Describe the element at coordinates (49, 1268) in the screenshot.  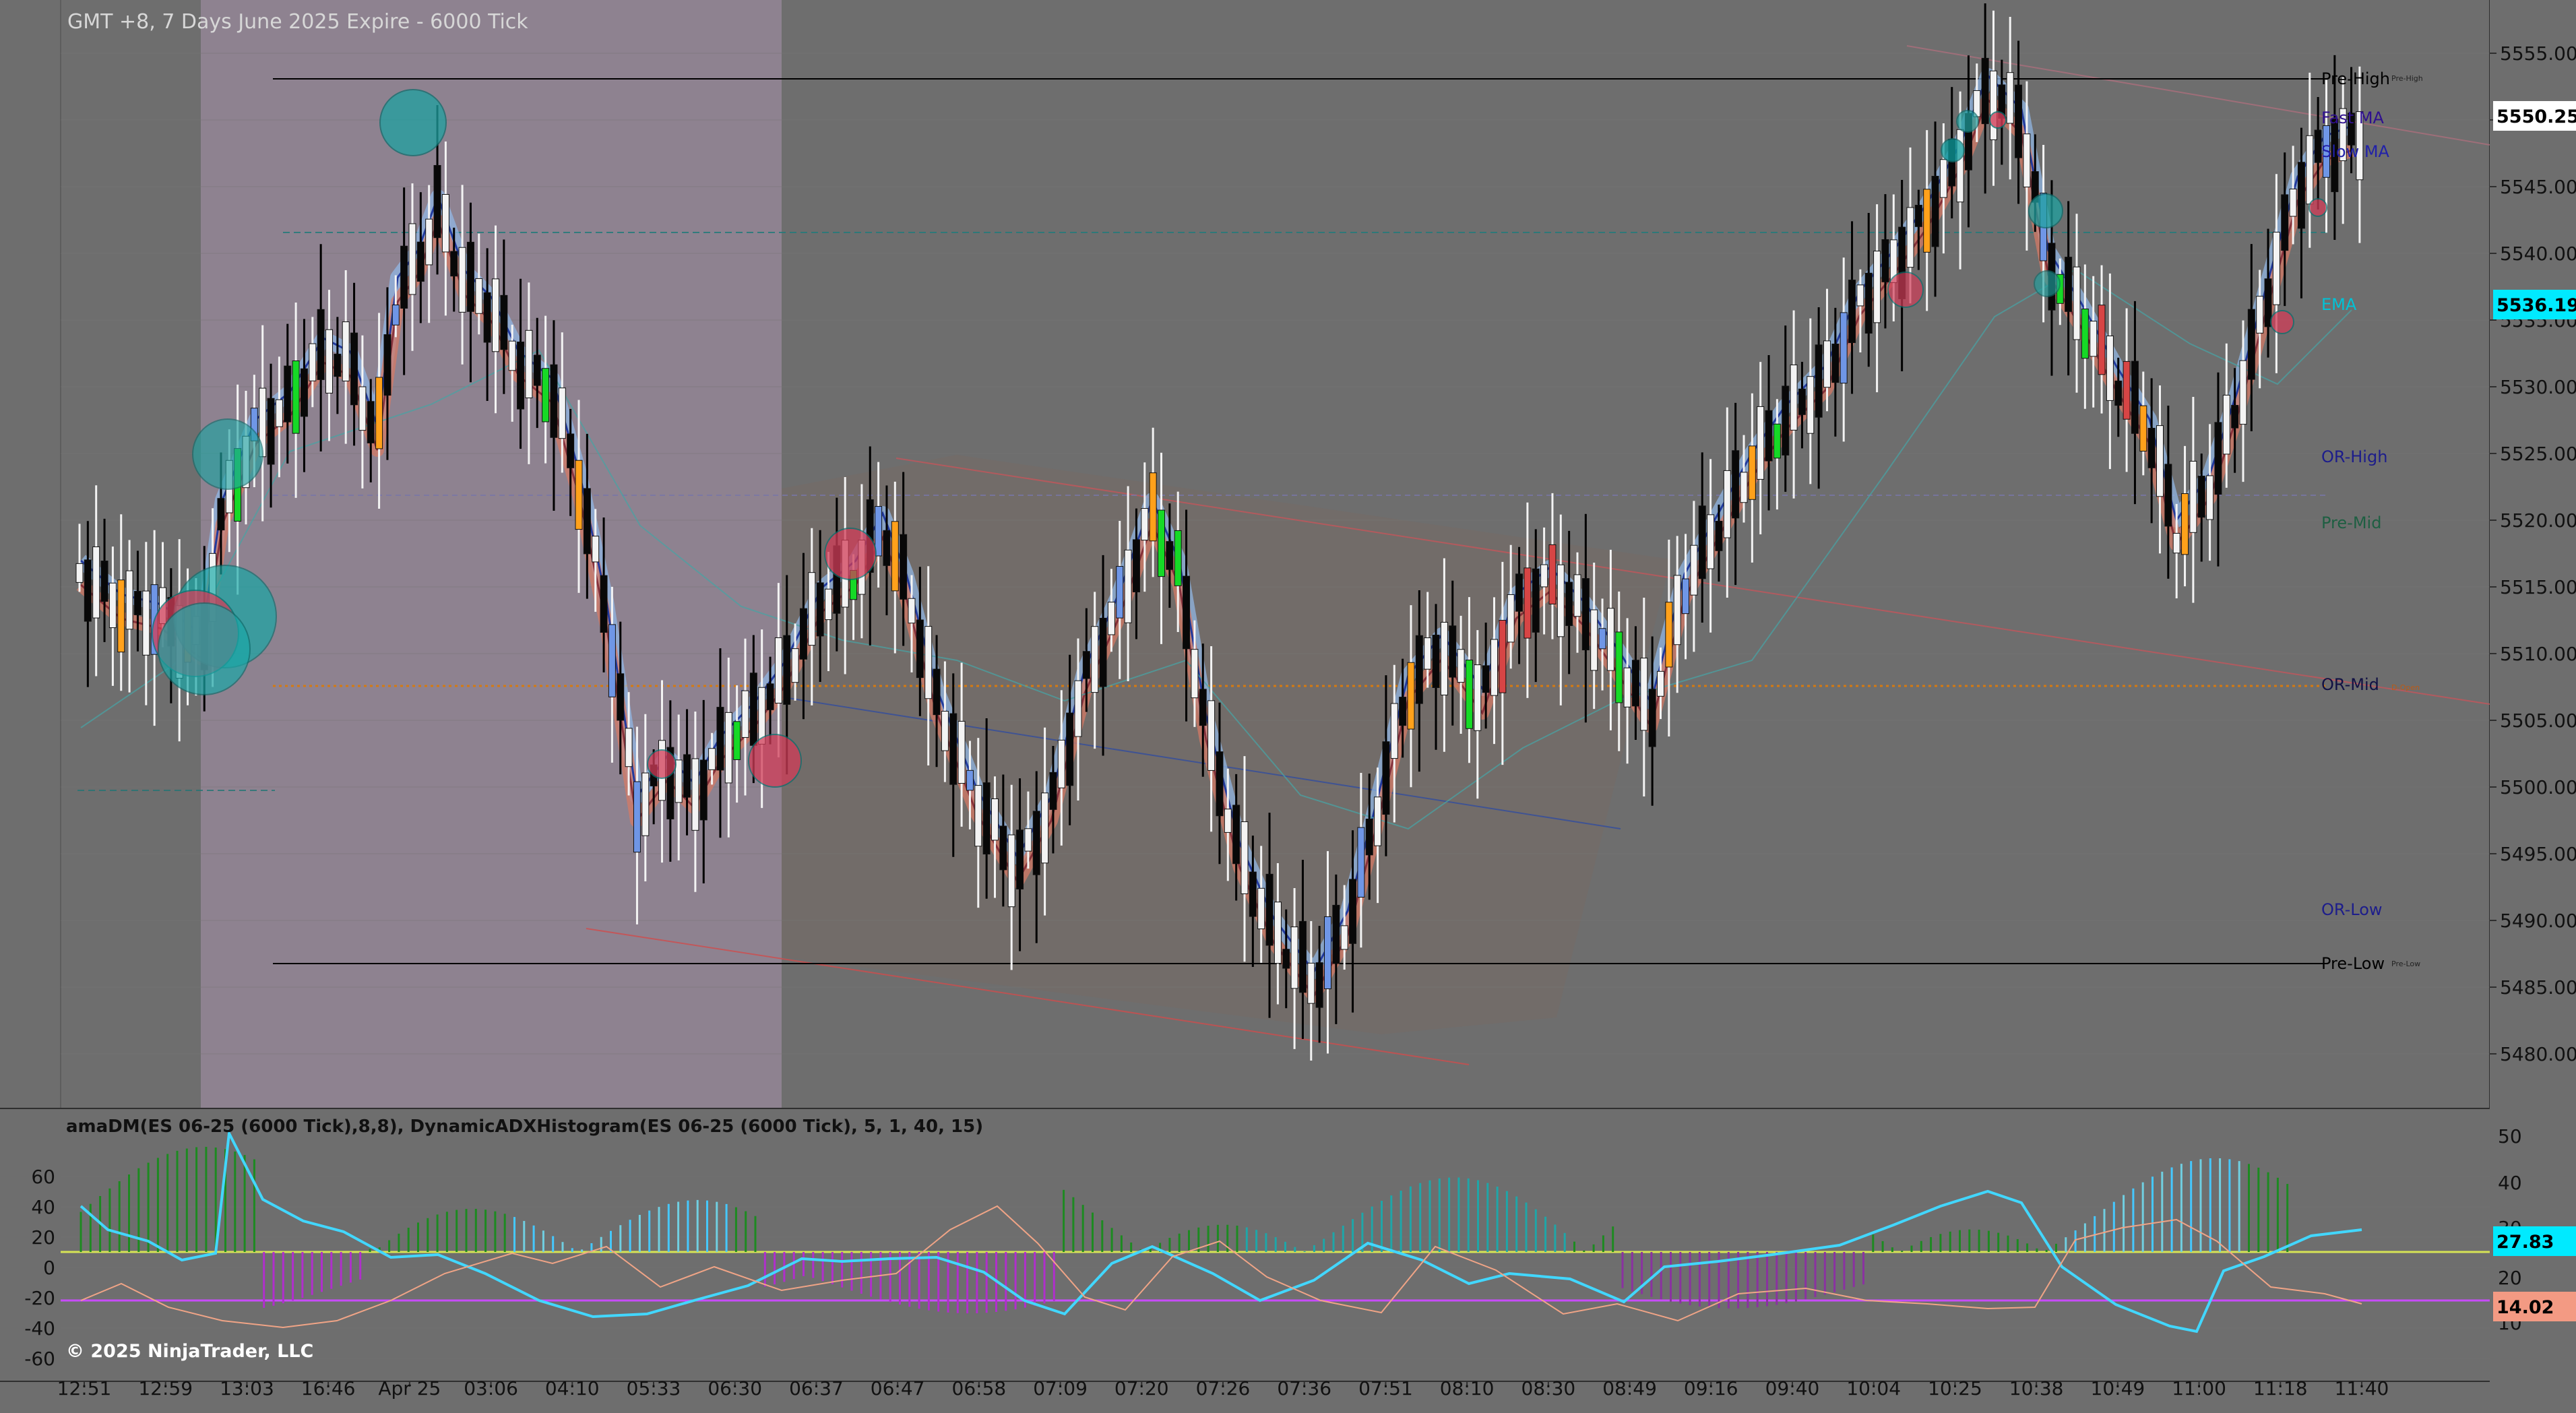
I see `indicator-left-axis-label: 0` at that location.